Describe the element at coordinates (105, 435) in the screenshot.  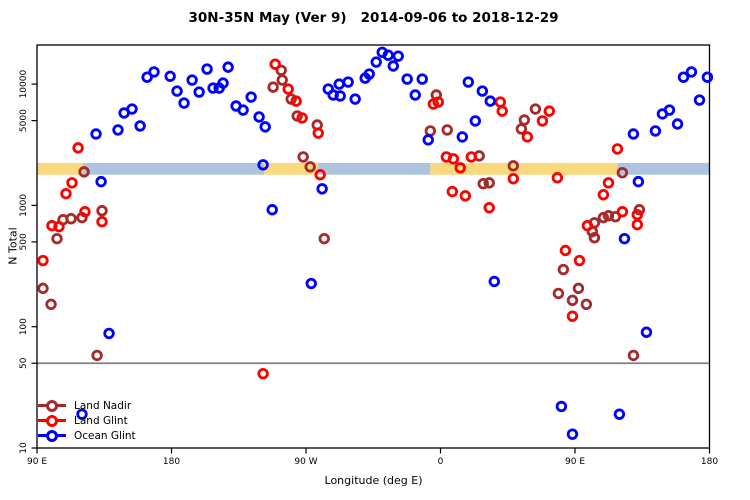
I see `legend-label: Ocean Glint` at that location.